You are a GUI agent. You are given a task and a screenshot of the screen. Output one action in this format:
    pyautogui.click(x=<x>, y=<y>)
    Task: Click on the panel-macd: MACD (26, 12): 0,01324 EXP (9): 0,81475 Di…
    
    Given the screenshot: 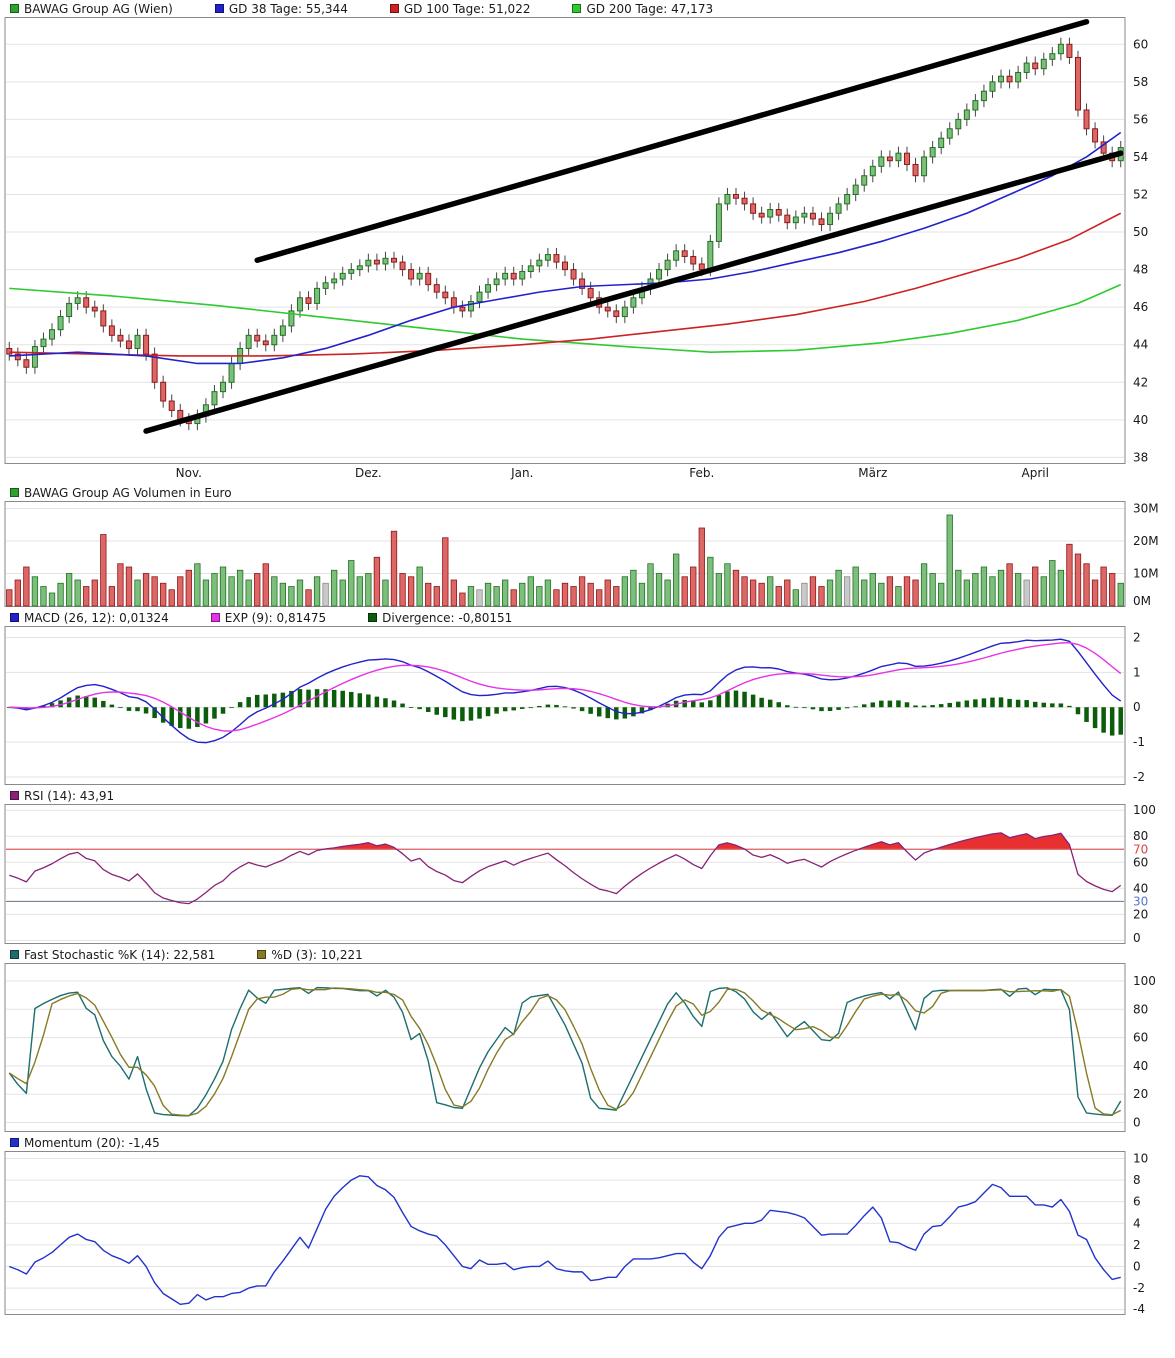 What is the action you would take?
    pyautogui.click(x=588, y=698)
    